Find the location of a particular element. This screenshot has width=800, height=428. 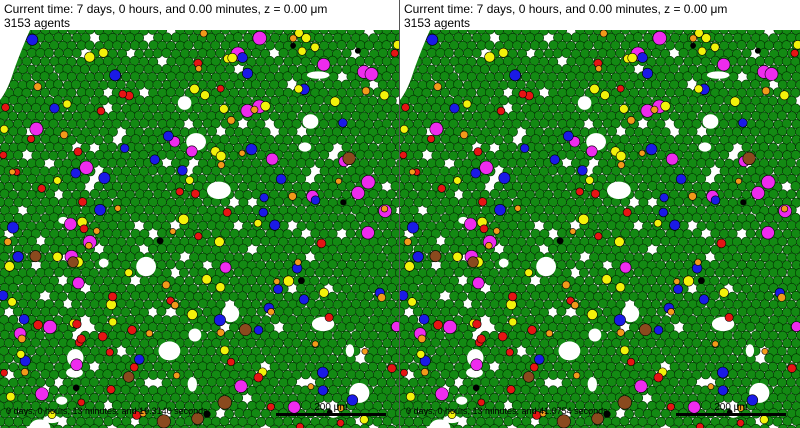

empty-space is located at coordinates (462, 400).